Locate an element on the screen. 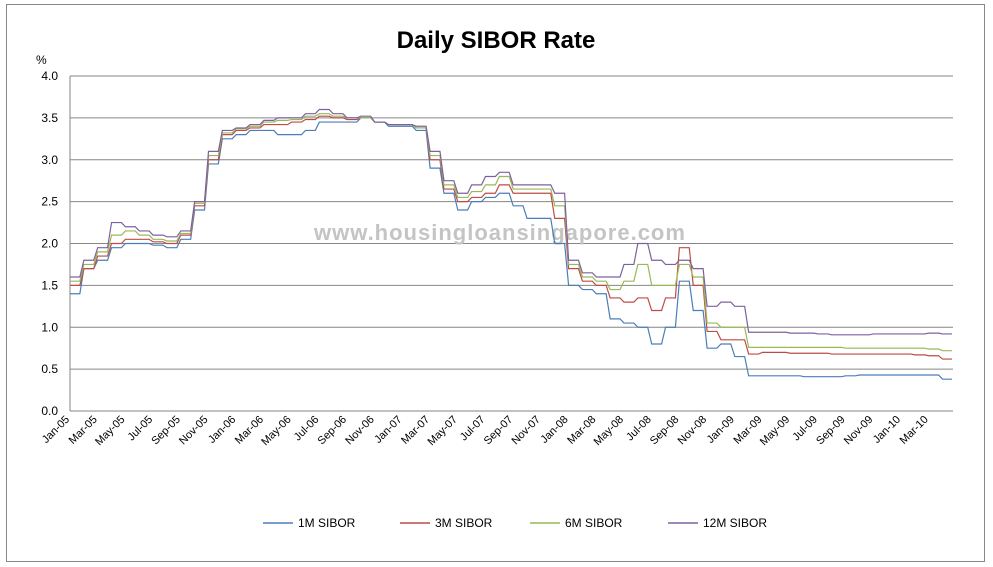 This screenshot has height=567, width=993. watermark: www.housingloansingapore.com is located at coordinates (499, 232).